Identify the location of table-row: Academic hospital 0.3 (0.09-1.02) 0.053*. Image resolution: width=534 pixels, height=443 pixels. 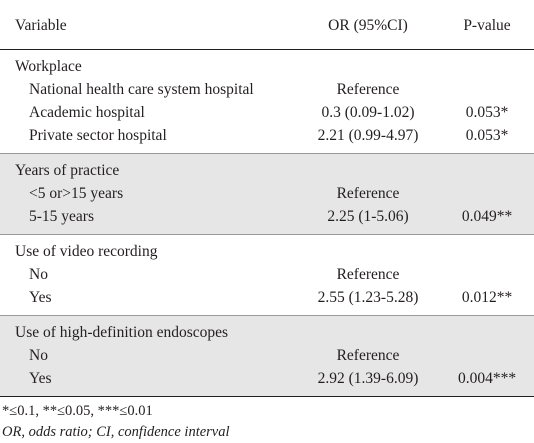
(267, 112).